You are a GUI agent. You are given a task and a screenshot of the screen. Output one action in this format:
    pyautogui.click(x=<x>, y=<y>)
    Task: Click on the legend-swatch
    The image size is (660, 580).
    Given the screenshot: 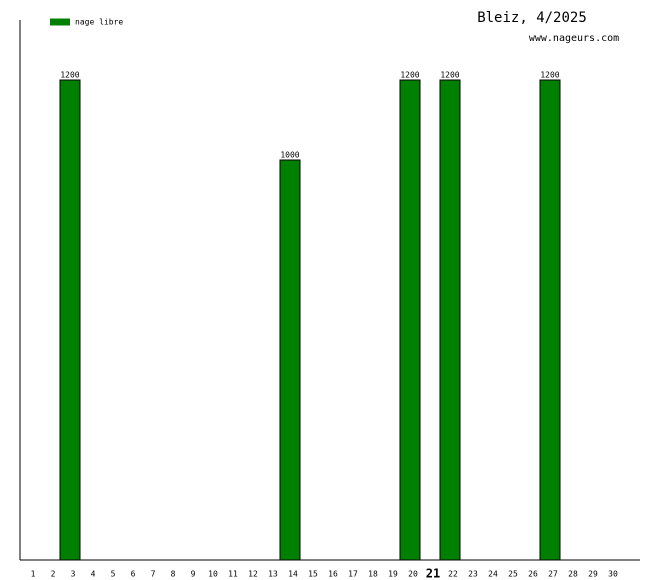 What is the action you would take?
    pyautogui.click(x=60, y=22)
    